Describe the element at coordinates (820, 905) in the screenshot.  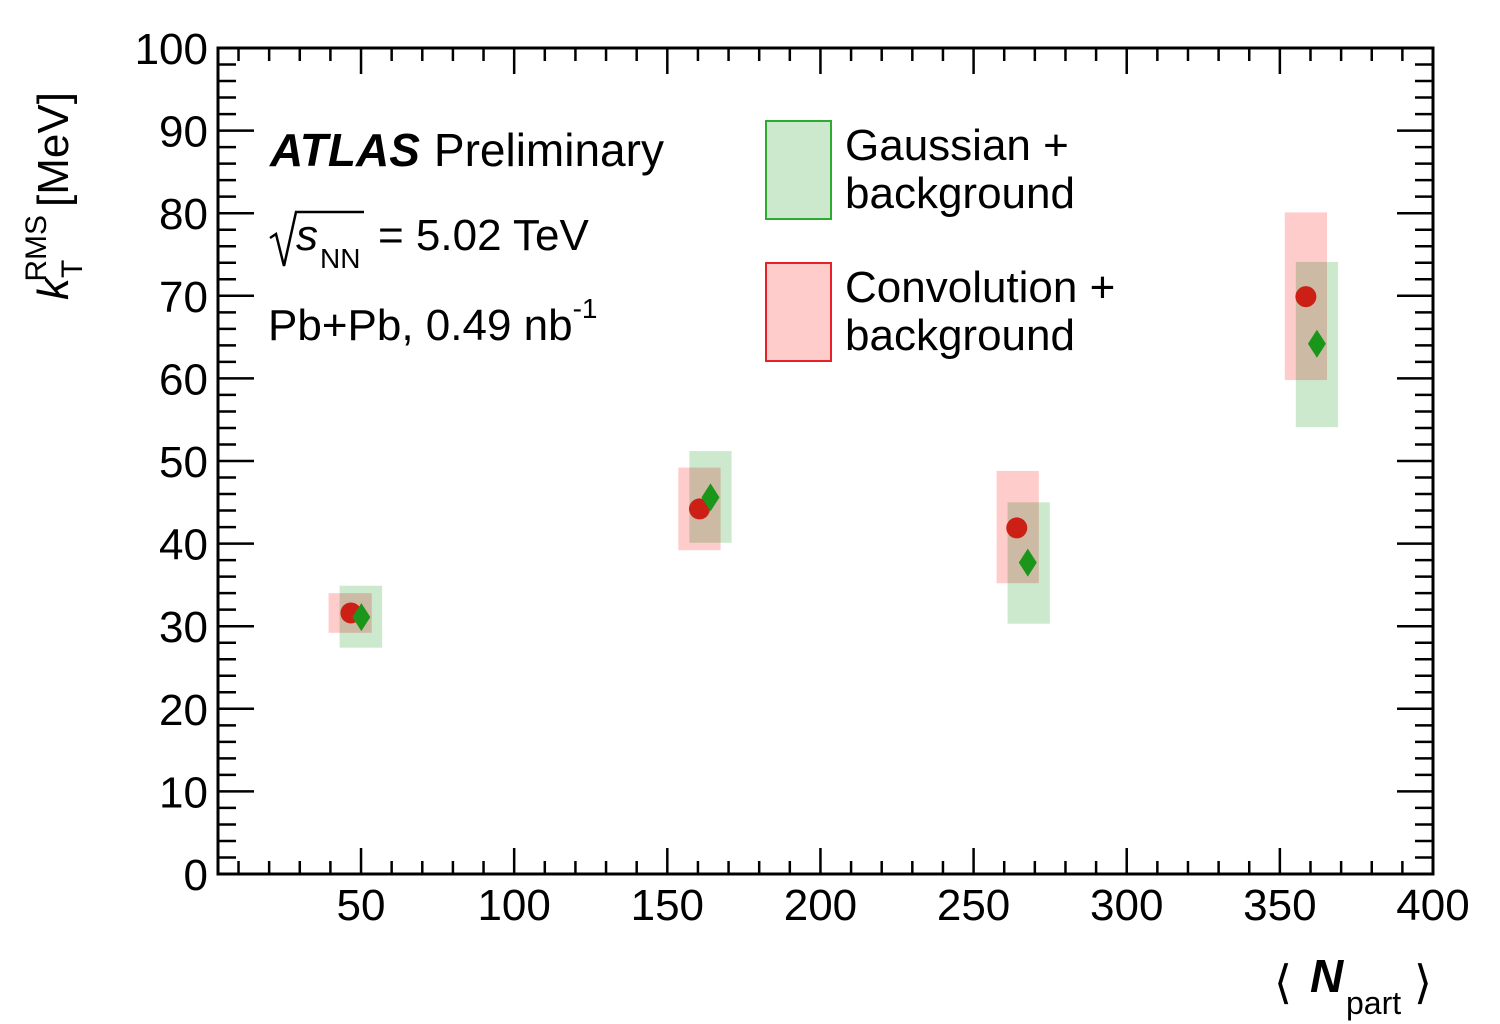
I see `x-tick-label: 200` at that location.